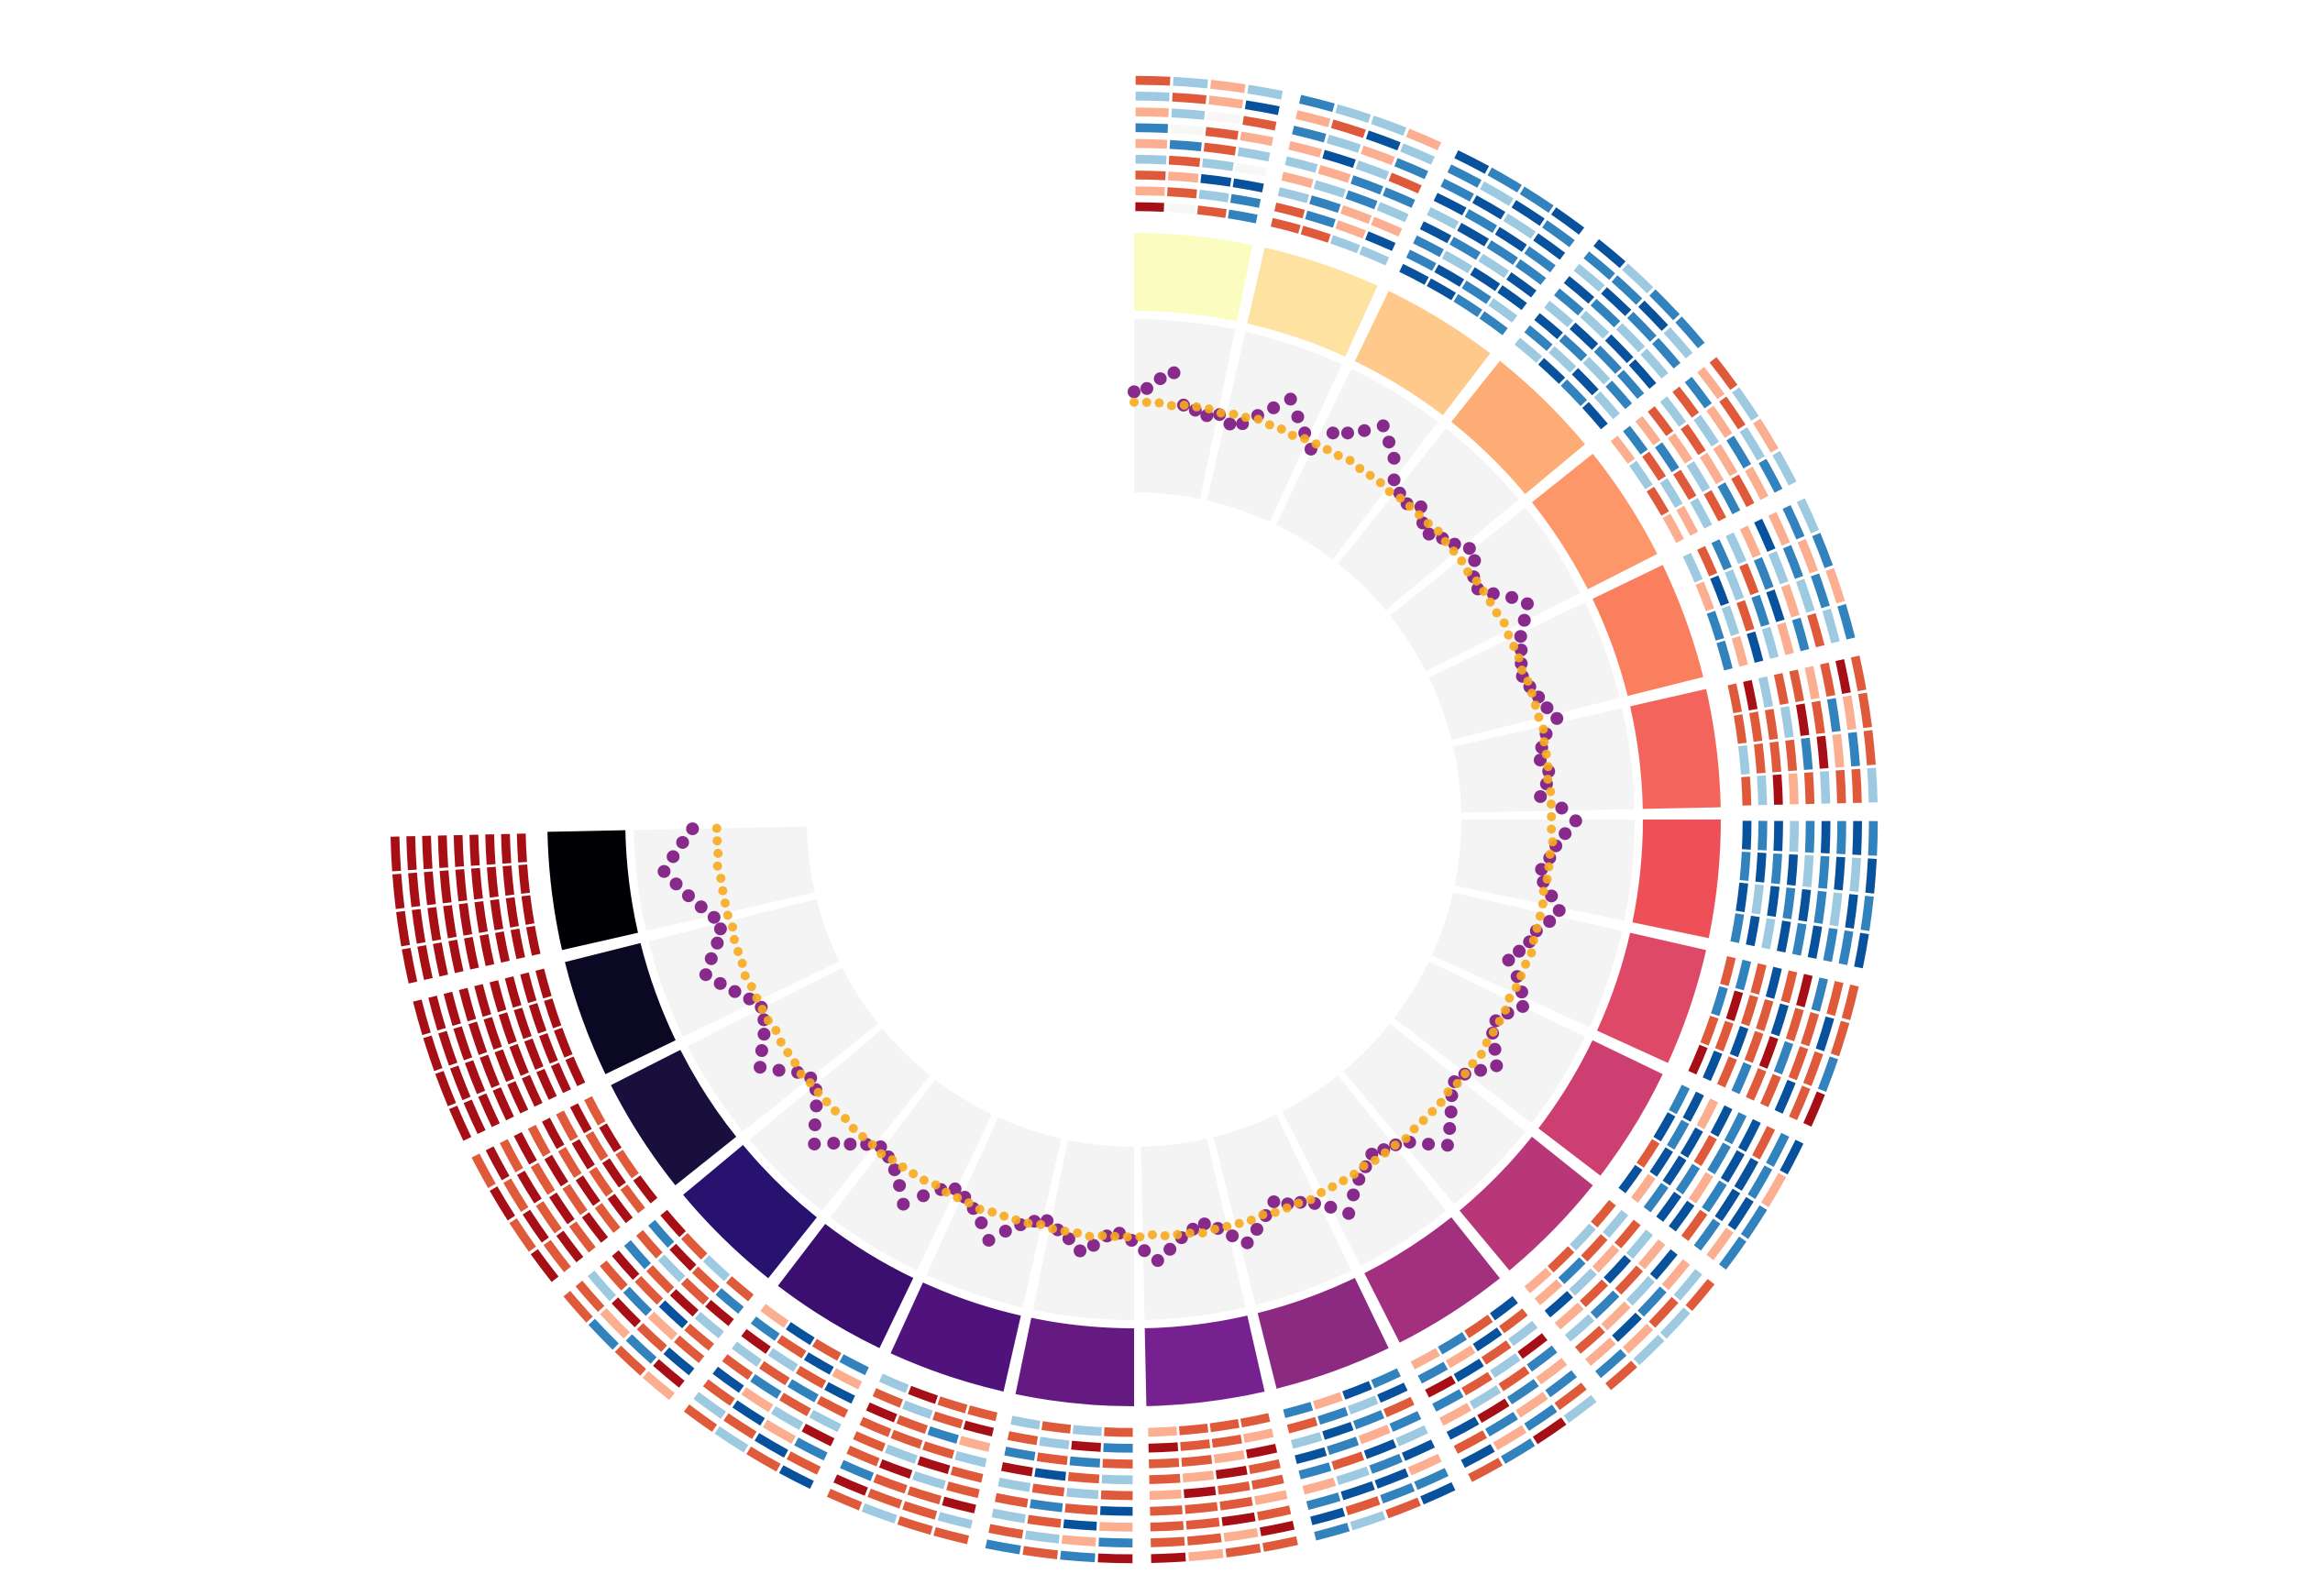 The width and height of the screenshot is (2314, 1596). I want to click on track-sector, so click(1527, 960).